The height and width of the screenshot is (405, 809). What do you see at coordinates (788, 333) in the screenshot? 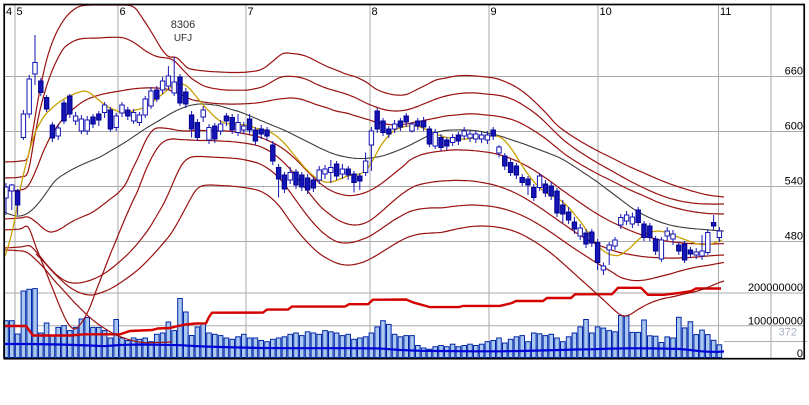
I see `svg-text: 372` at bounding box center [788, 333].